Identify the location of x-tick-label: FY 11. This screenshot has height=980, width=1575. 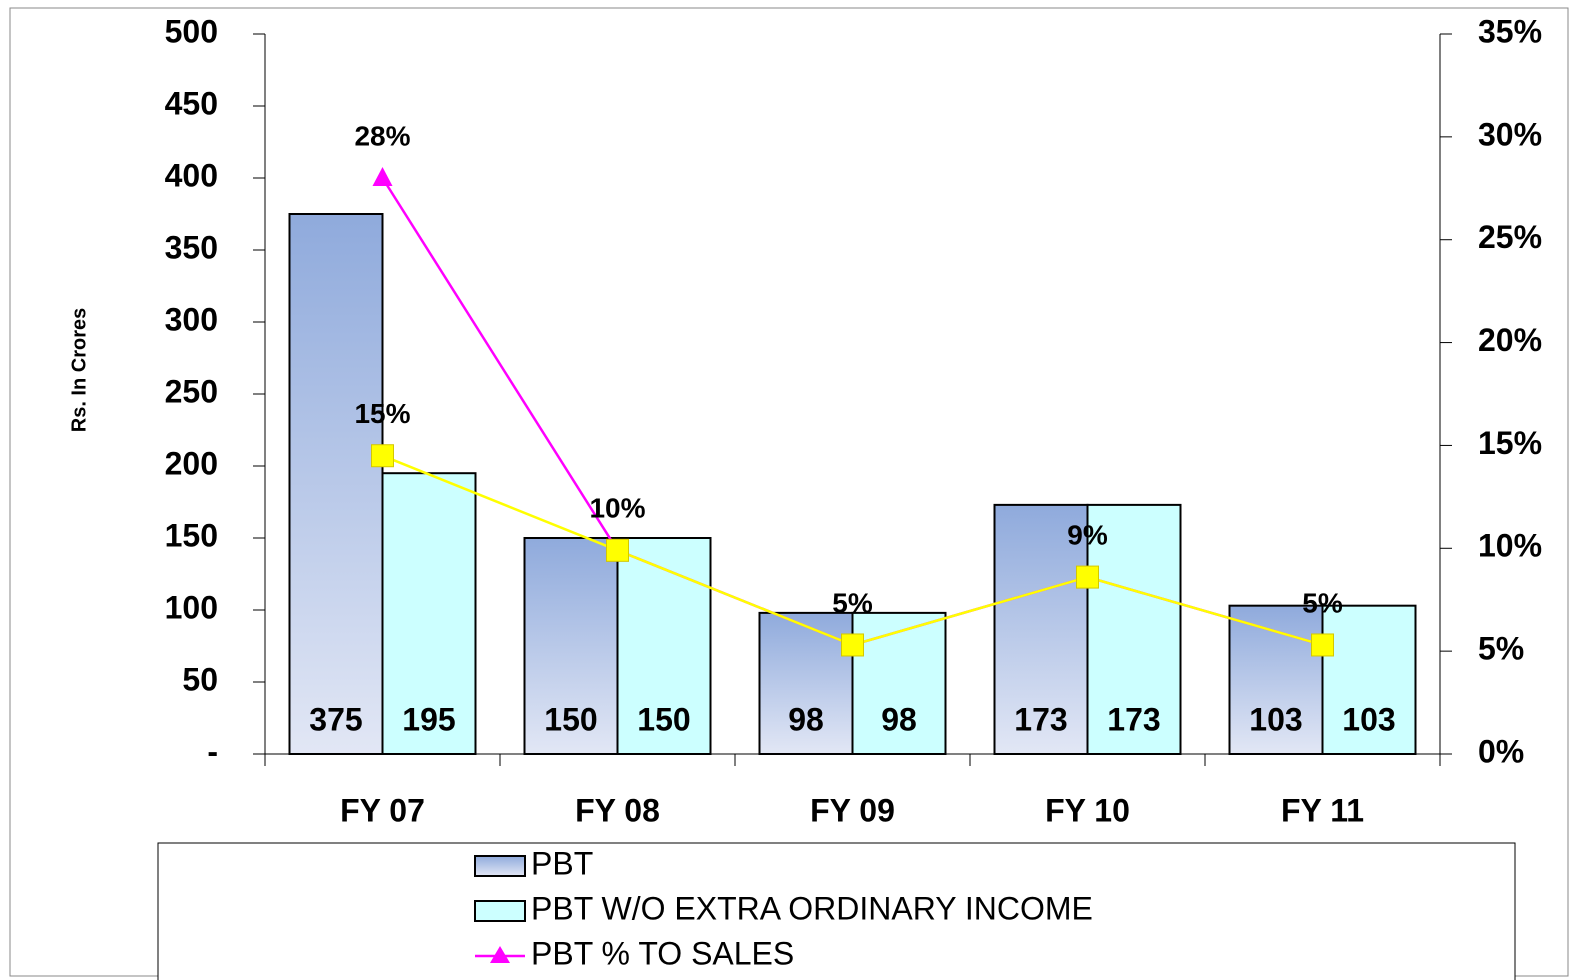
(1322, 810).